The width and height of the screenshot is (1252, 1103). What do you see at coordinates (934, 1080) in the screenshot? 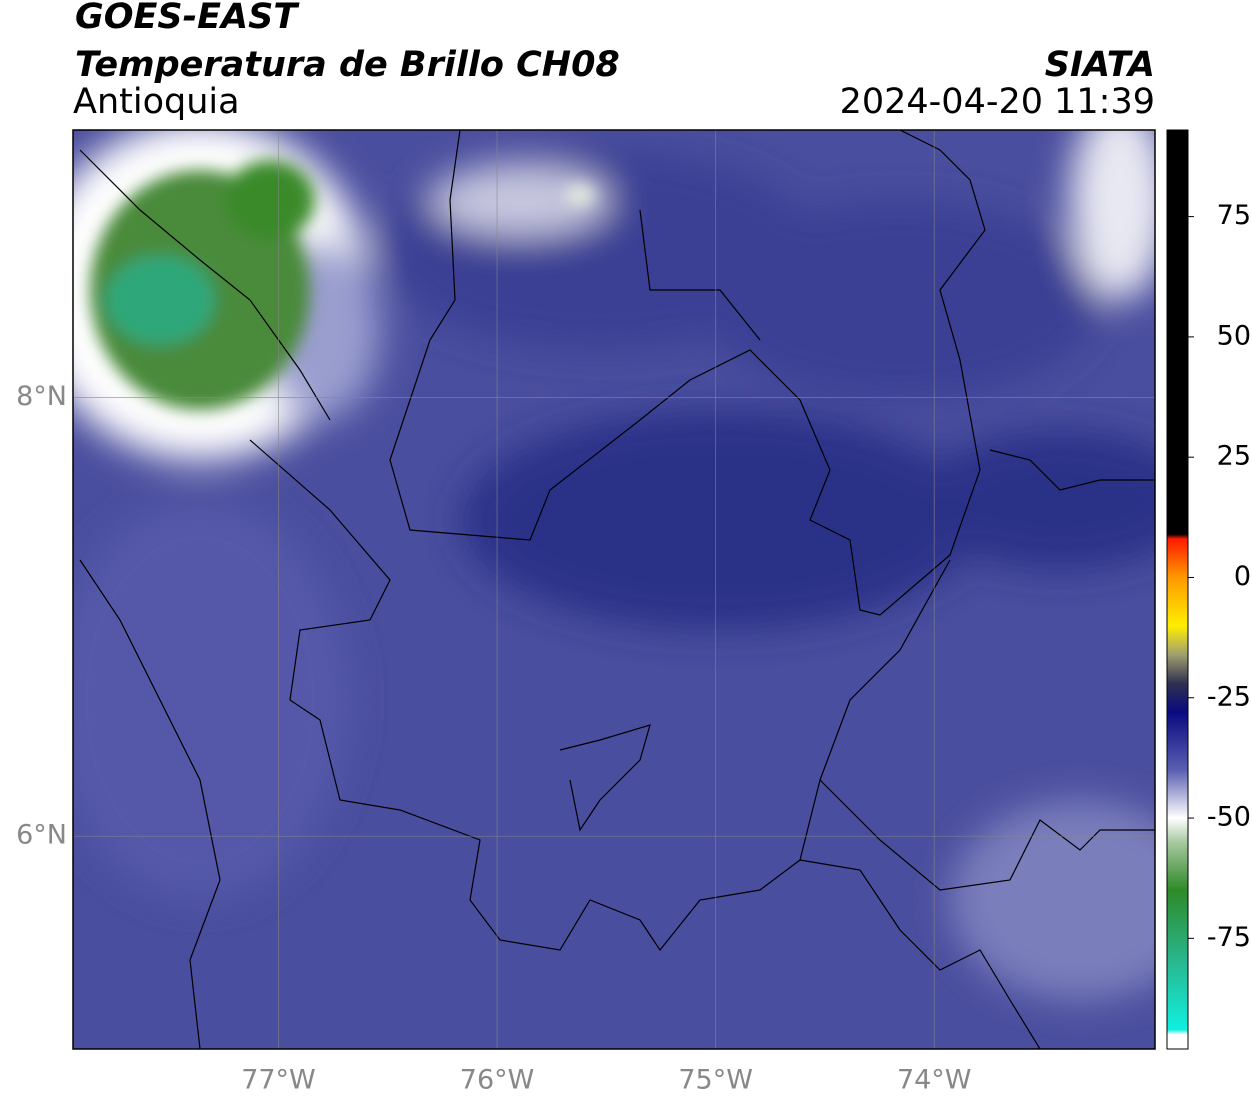
I see `x-tick-label: 74°W` at bounding box center [934, 1080].